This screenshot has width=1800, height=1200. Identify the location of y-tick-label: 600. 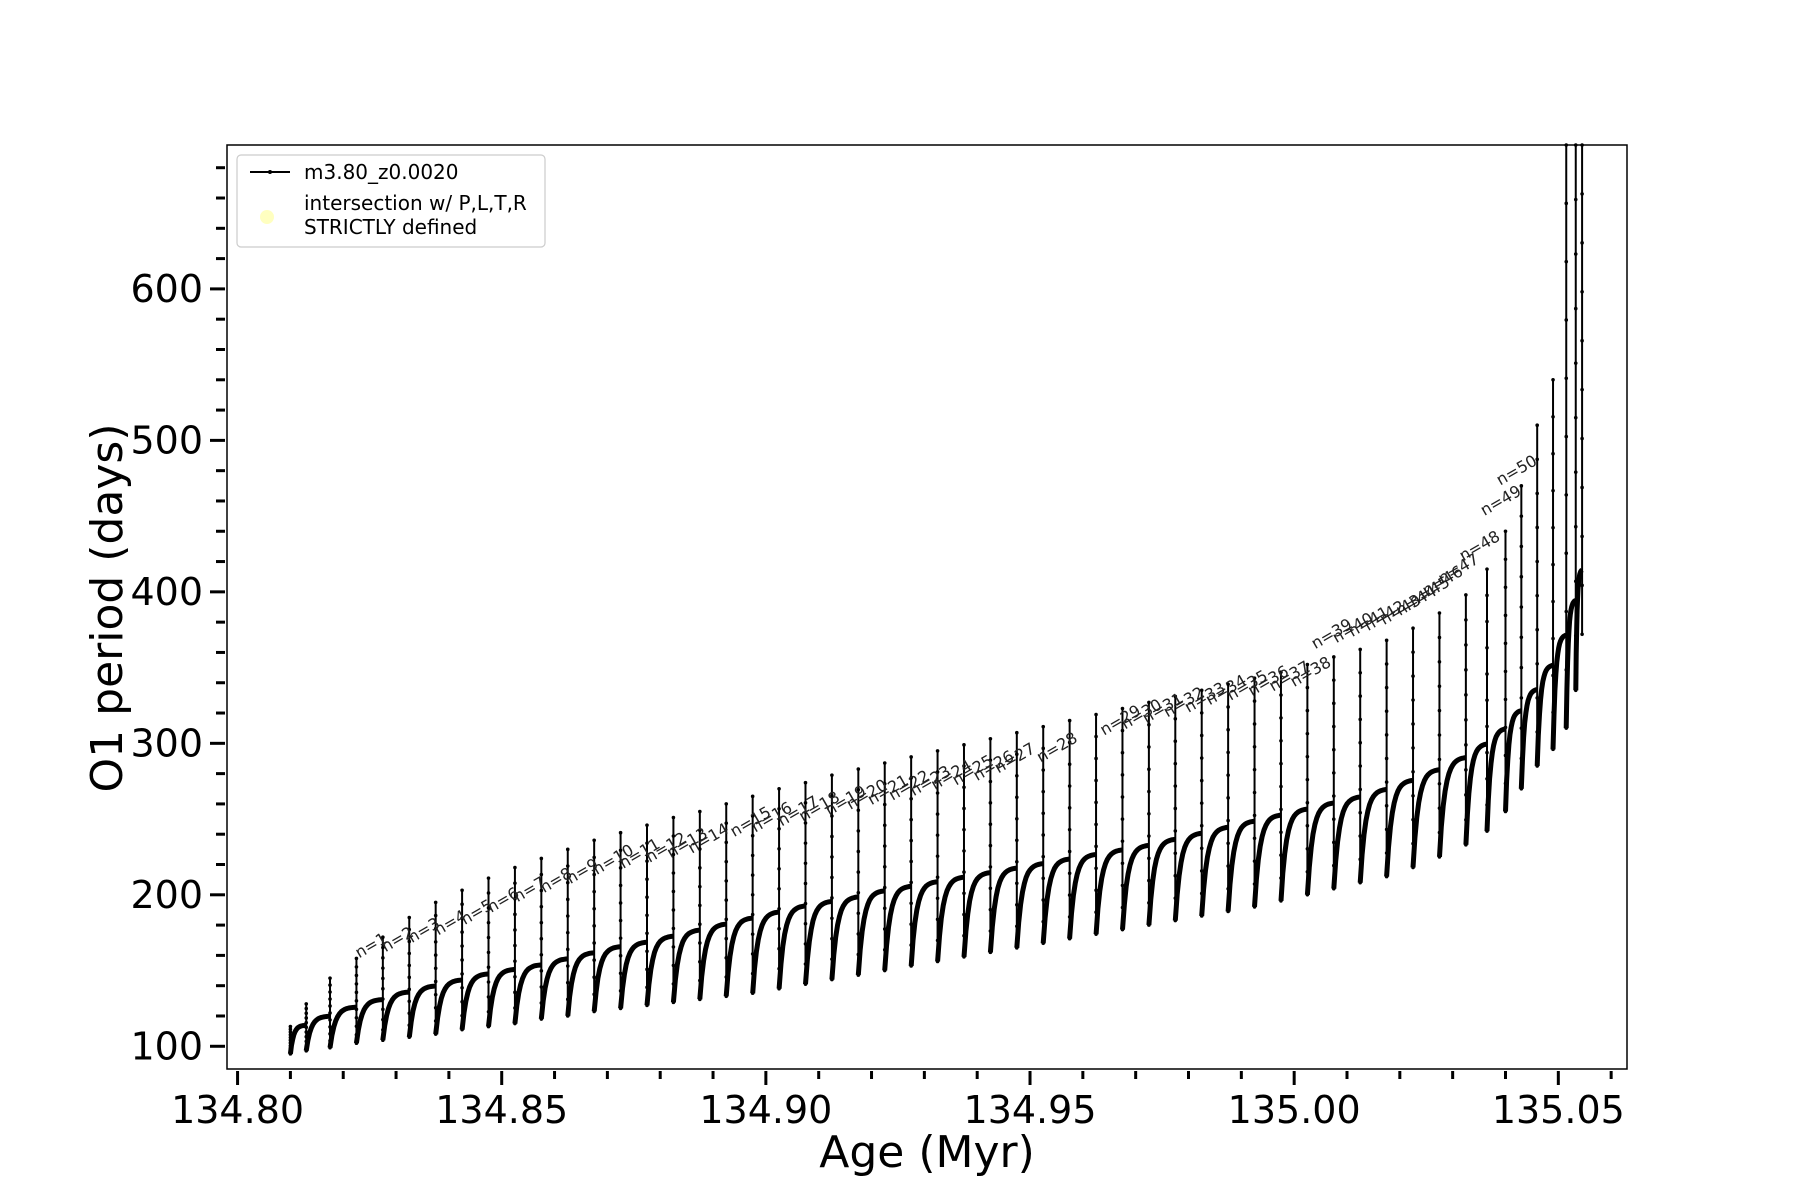
(166, 289).